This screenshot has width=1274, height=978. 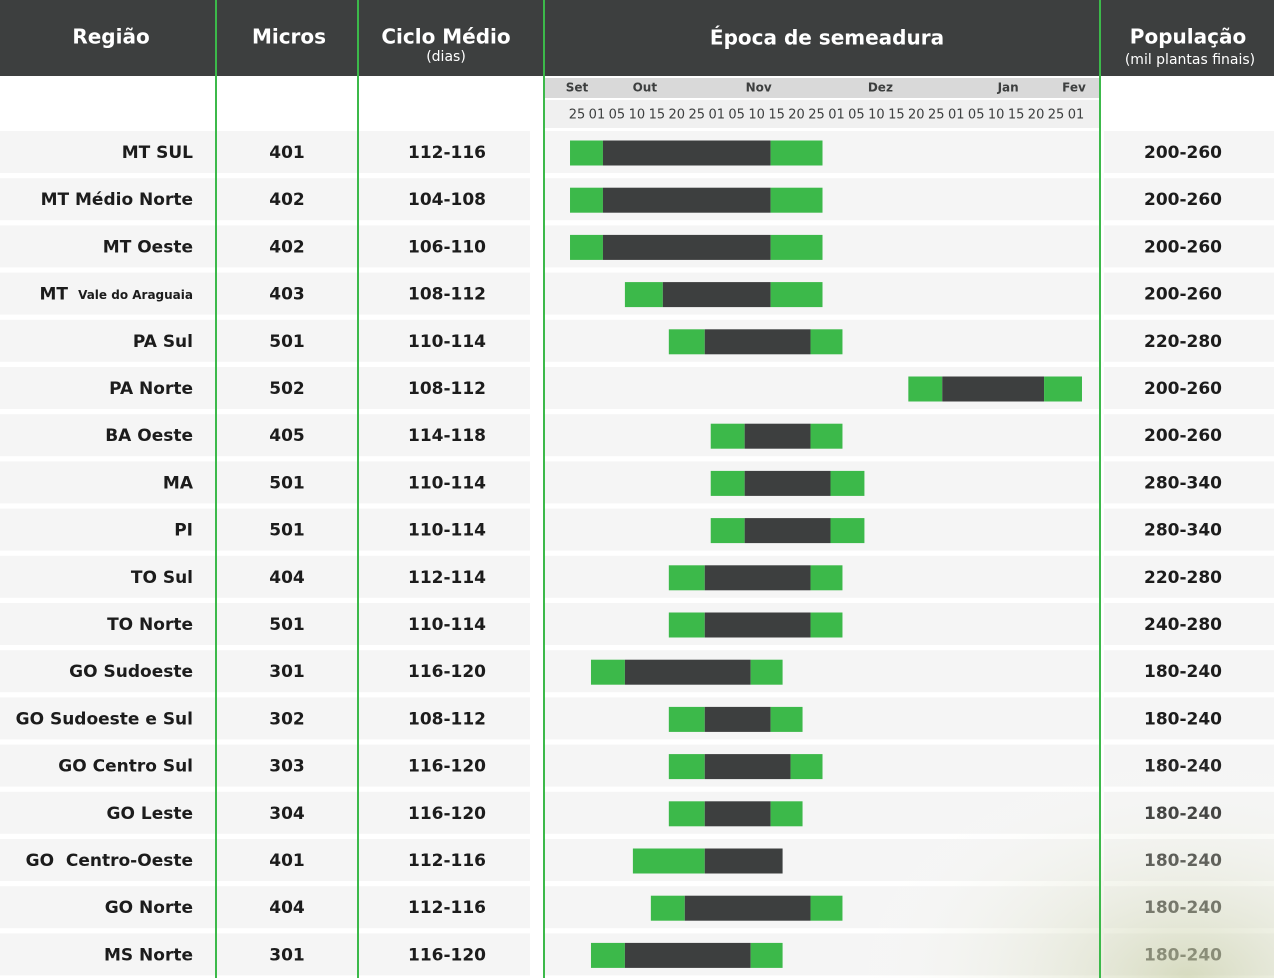 I want to click on header-sub: (mil plantas finais), so click(x=1190, y=60).